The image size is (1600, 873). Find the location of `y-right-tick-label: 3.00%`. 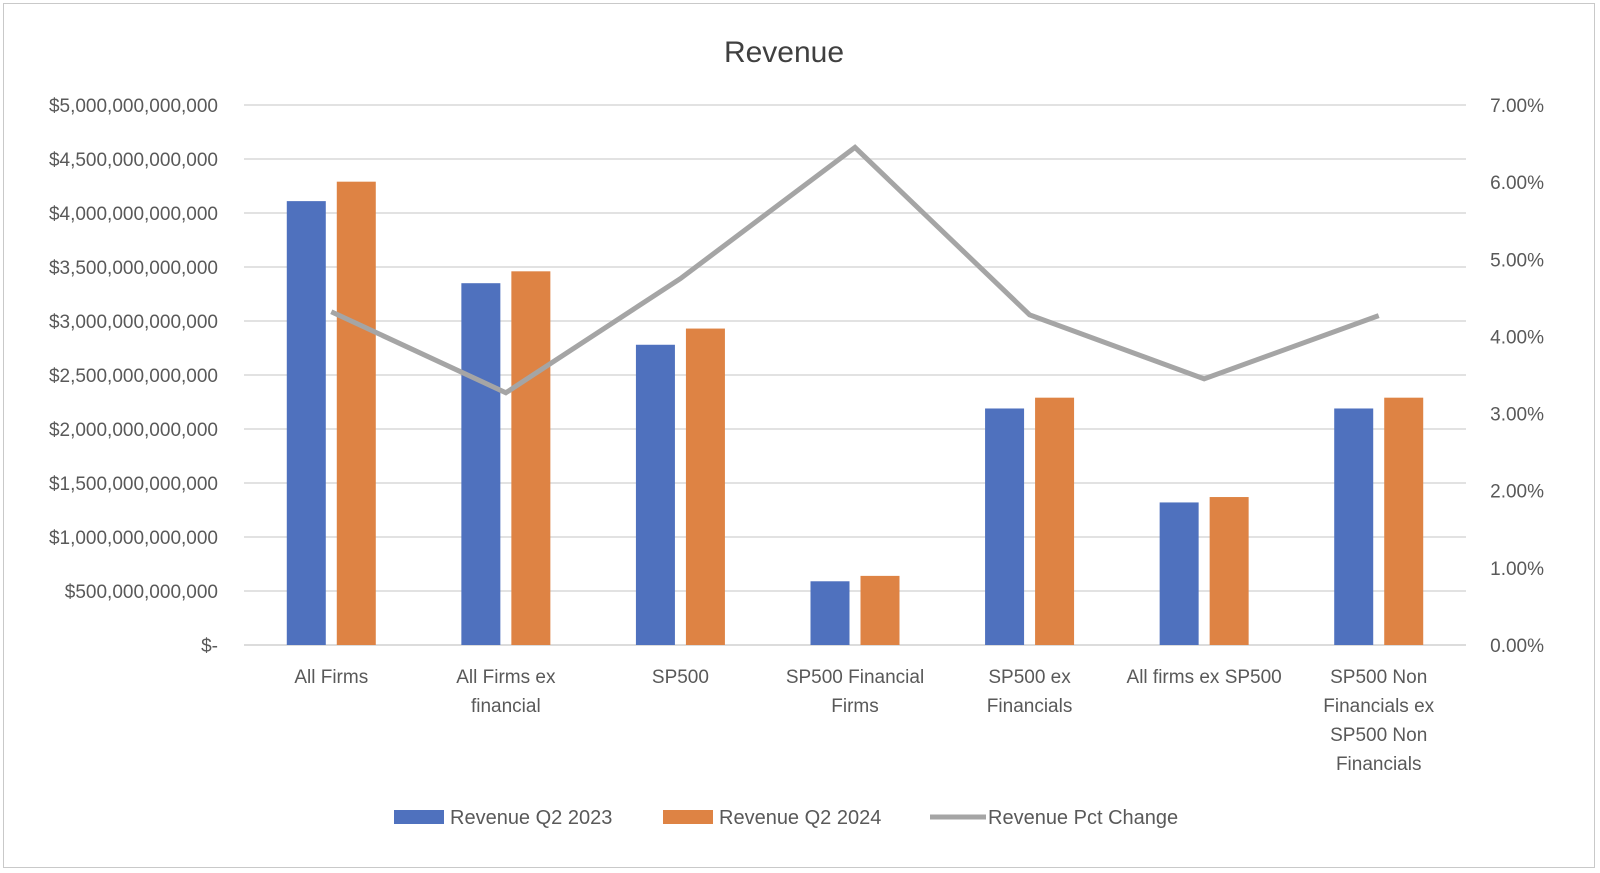

y-right-tick-label: 3.00% is located at coordinates (1517, 415).